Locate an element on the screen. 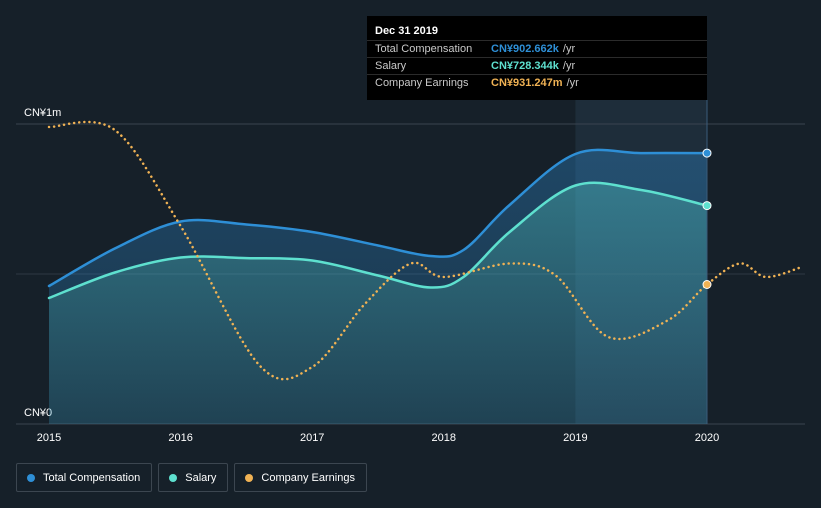  tooltip-value: CN¥902.662k/yr is located at coordinates (533, 49).